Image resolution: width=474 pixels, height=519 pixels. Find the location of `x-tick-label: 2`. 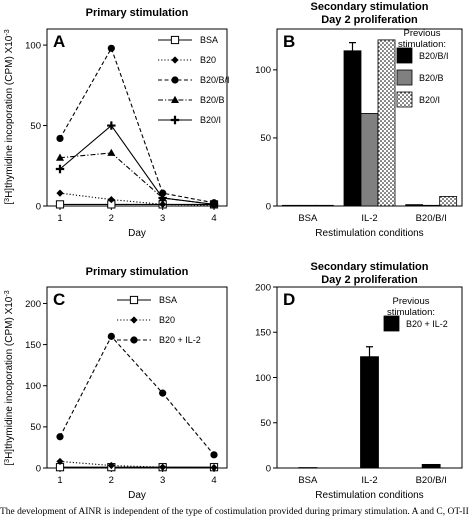

x-tick-label: 2 is located at coordinates (111, 480).